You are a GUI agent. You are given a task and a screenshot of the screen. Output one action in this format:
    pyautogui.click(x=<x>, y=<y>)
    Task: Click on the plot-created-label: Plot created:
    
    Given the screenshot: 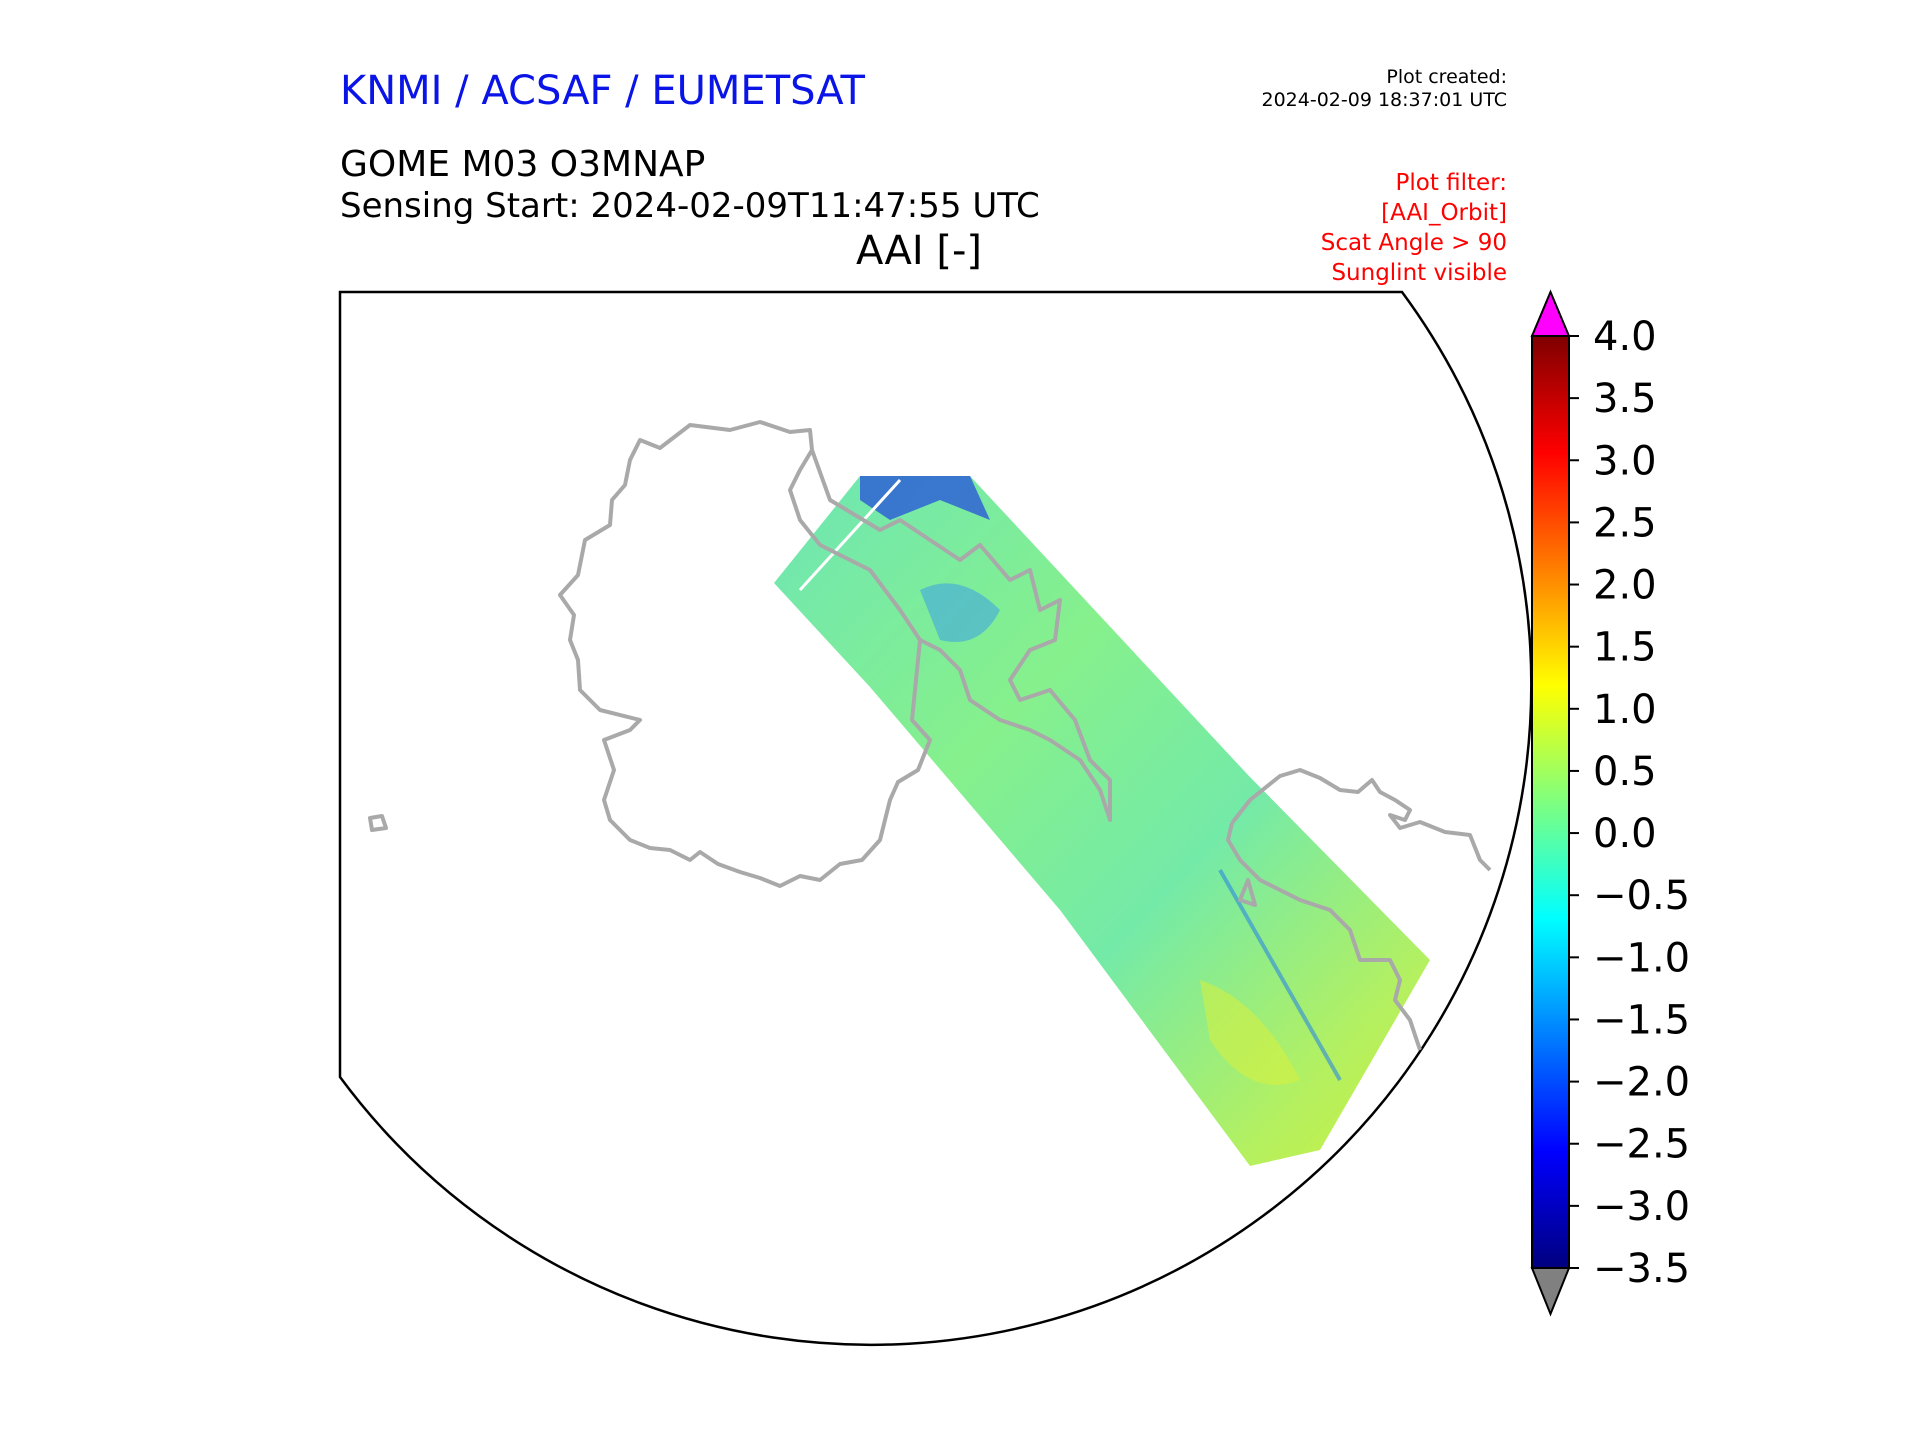 What is the action you would take?
    pyautogui.click(x=1446, y=77)
    